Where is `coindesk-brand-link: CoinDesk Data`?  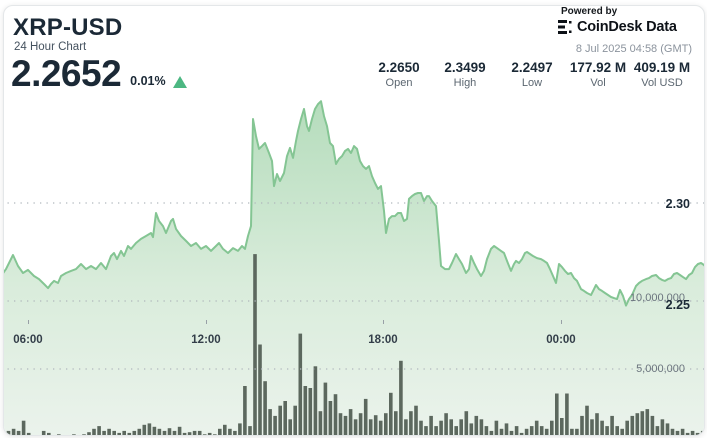 coindesk-brand-link: CoinDesk Data is located at coordinates (617, 27).